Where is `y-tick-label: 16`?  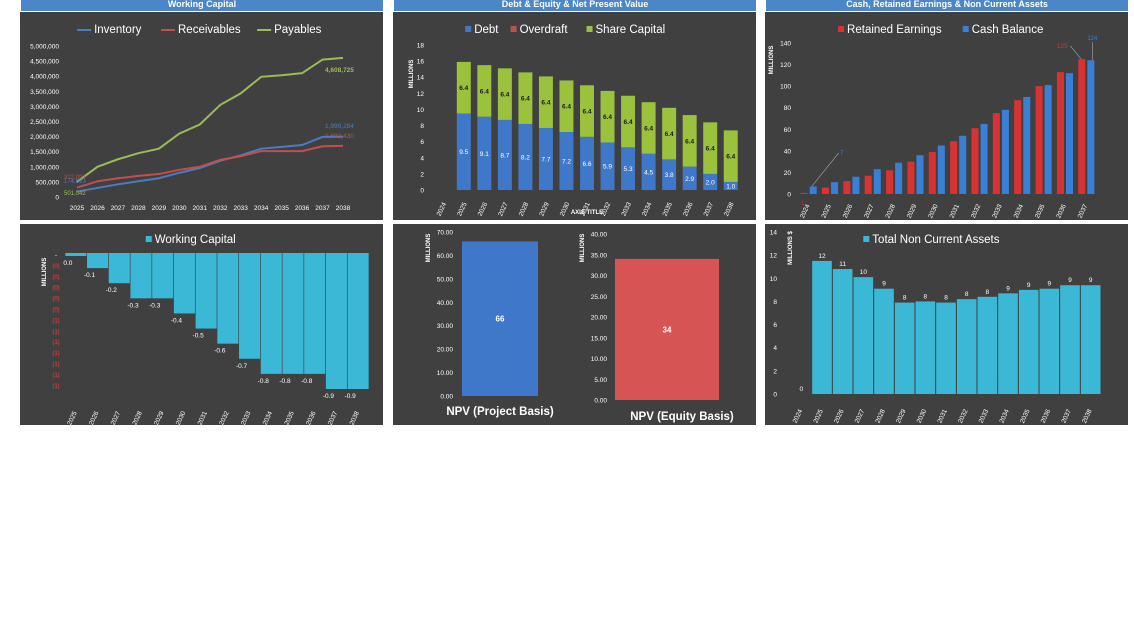
y-tick-label: 16 is located at coordinates (421, 62).